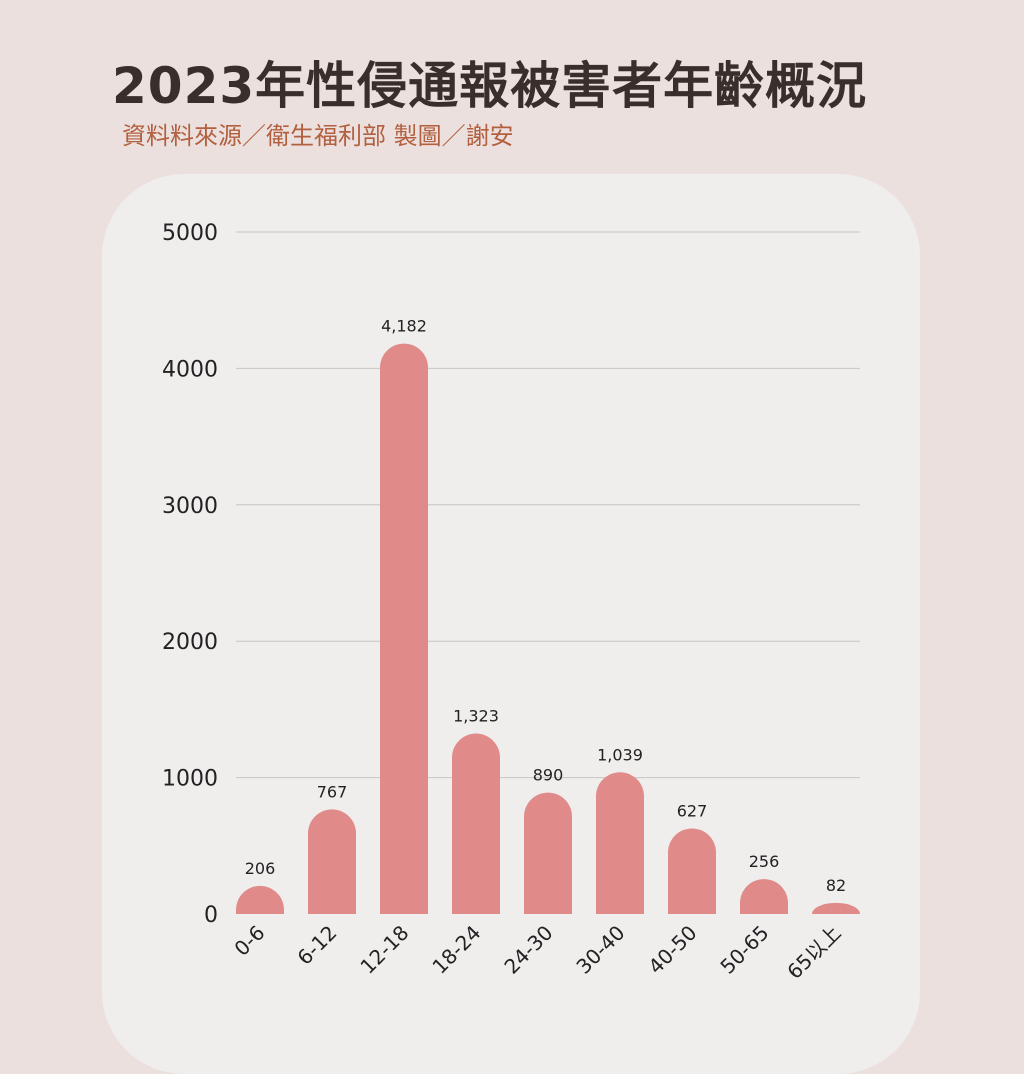  Describe the element at coordinates (316, 945) in the screenshot. I see `x-tick-label: 6-12` at that location.